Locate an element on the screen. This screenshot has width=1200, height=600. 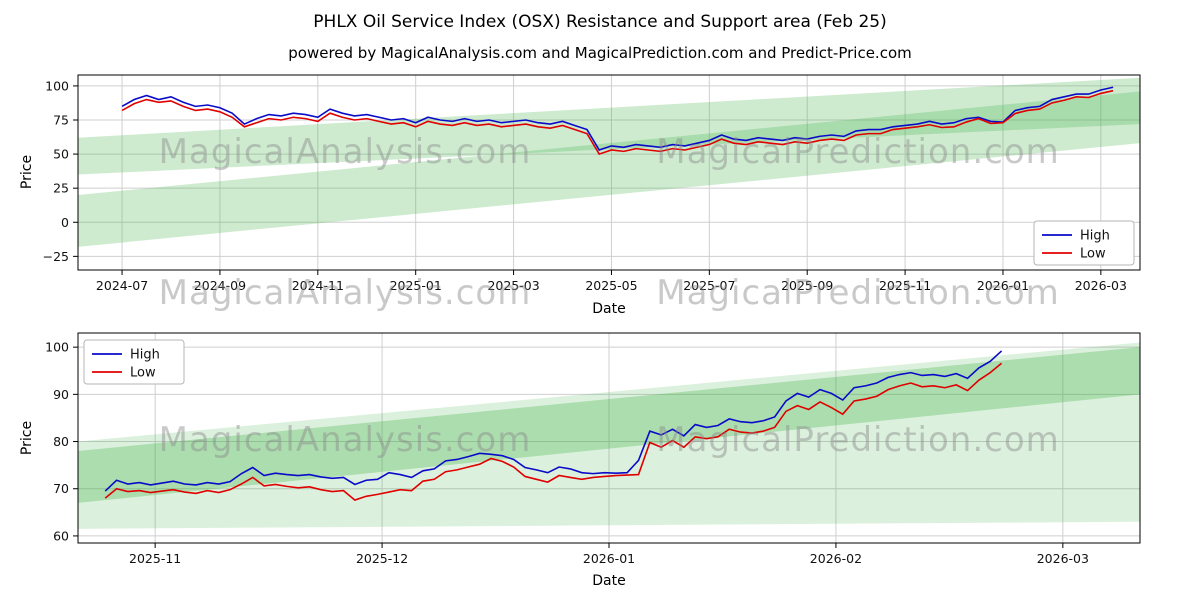
resistance-band is located at coordinates (609, 126).